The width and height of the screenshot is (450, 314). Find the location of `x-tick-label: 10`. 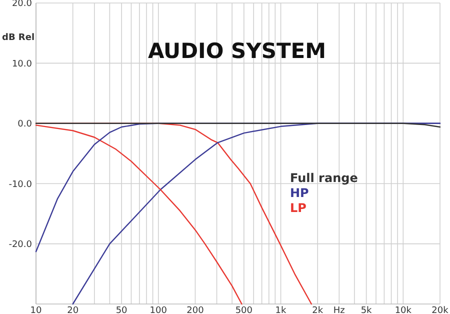

x-tick-label: 10 is located at coordinates (36, 310).